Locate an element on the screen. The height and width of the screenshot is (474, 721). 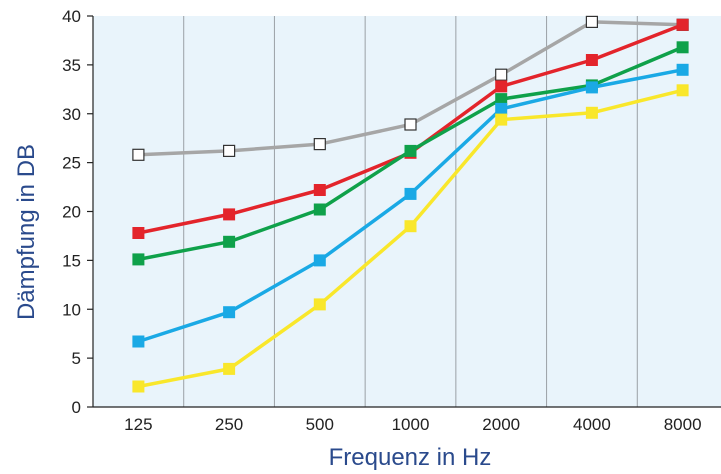
x-tick-label: 250 is located at coordinates (229, 424).